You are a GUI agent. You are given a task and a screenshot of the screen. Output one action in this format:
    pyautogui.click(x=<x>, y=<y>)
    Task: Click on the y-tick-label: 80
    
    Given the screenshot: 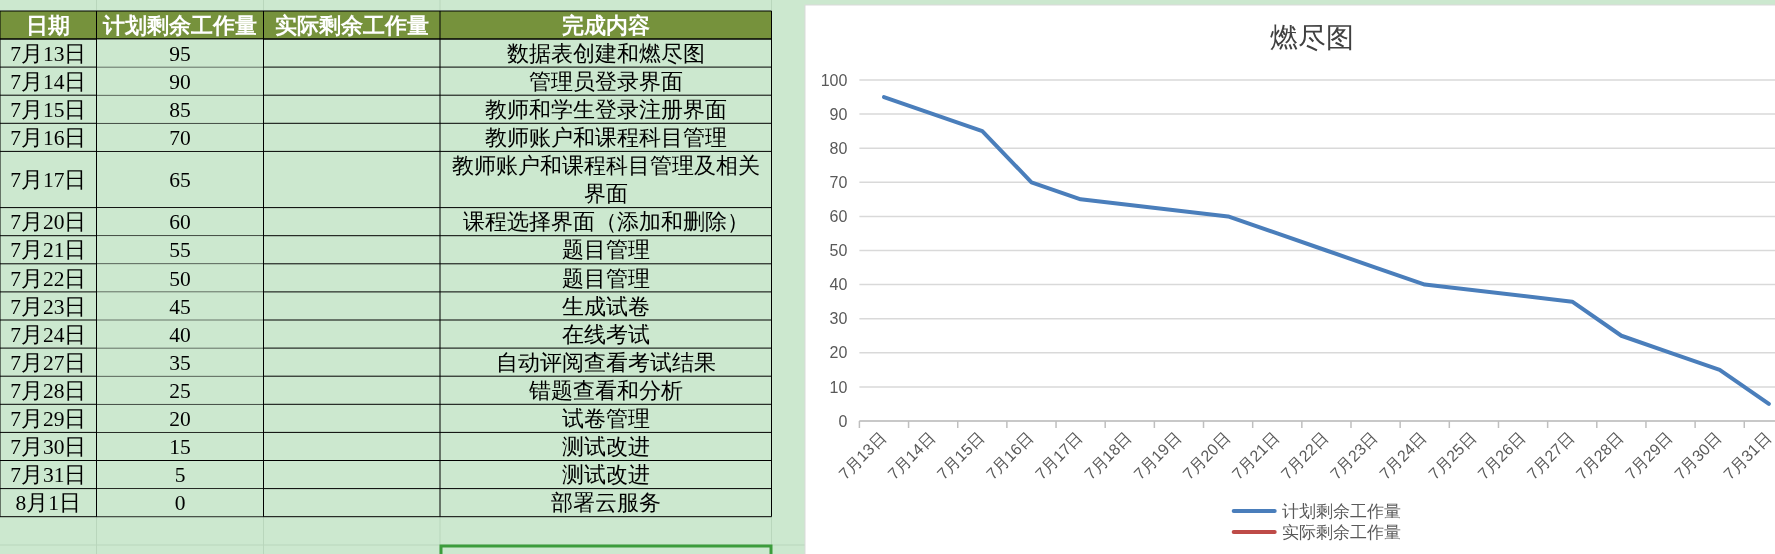 What is the action you would take?
    pyautogui.click(x=838, y=148)
    